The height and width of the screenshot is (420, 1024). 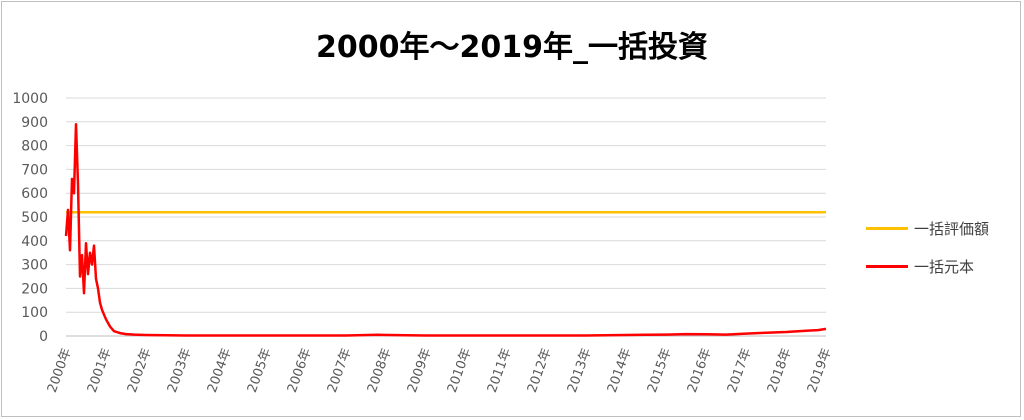 I want to click on x-tick-label: 2012年, so click(x=540, y=370).